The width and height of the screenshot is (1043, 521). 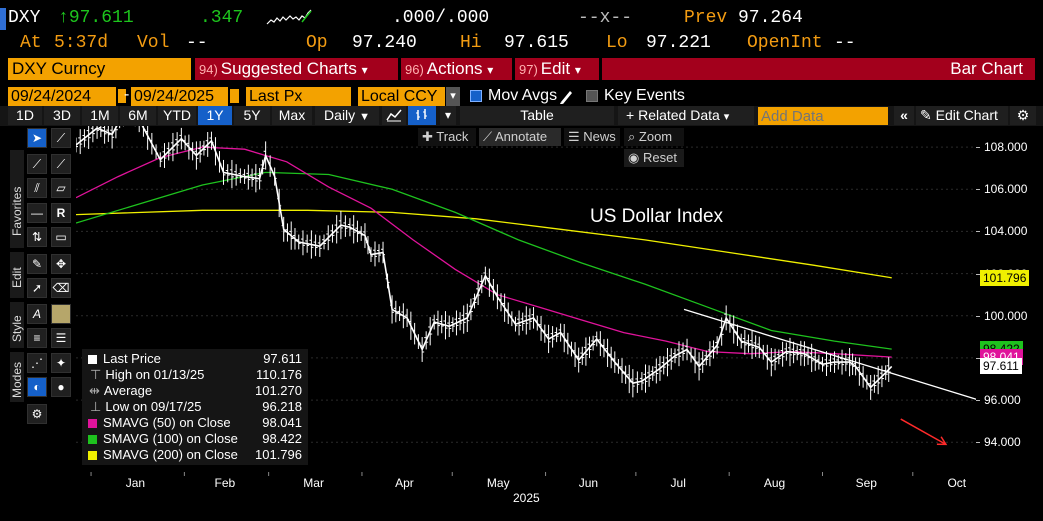 I want to click on security-field: DXY Curncy, so click(x=99, y=69).